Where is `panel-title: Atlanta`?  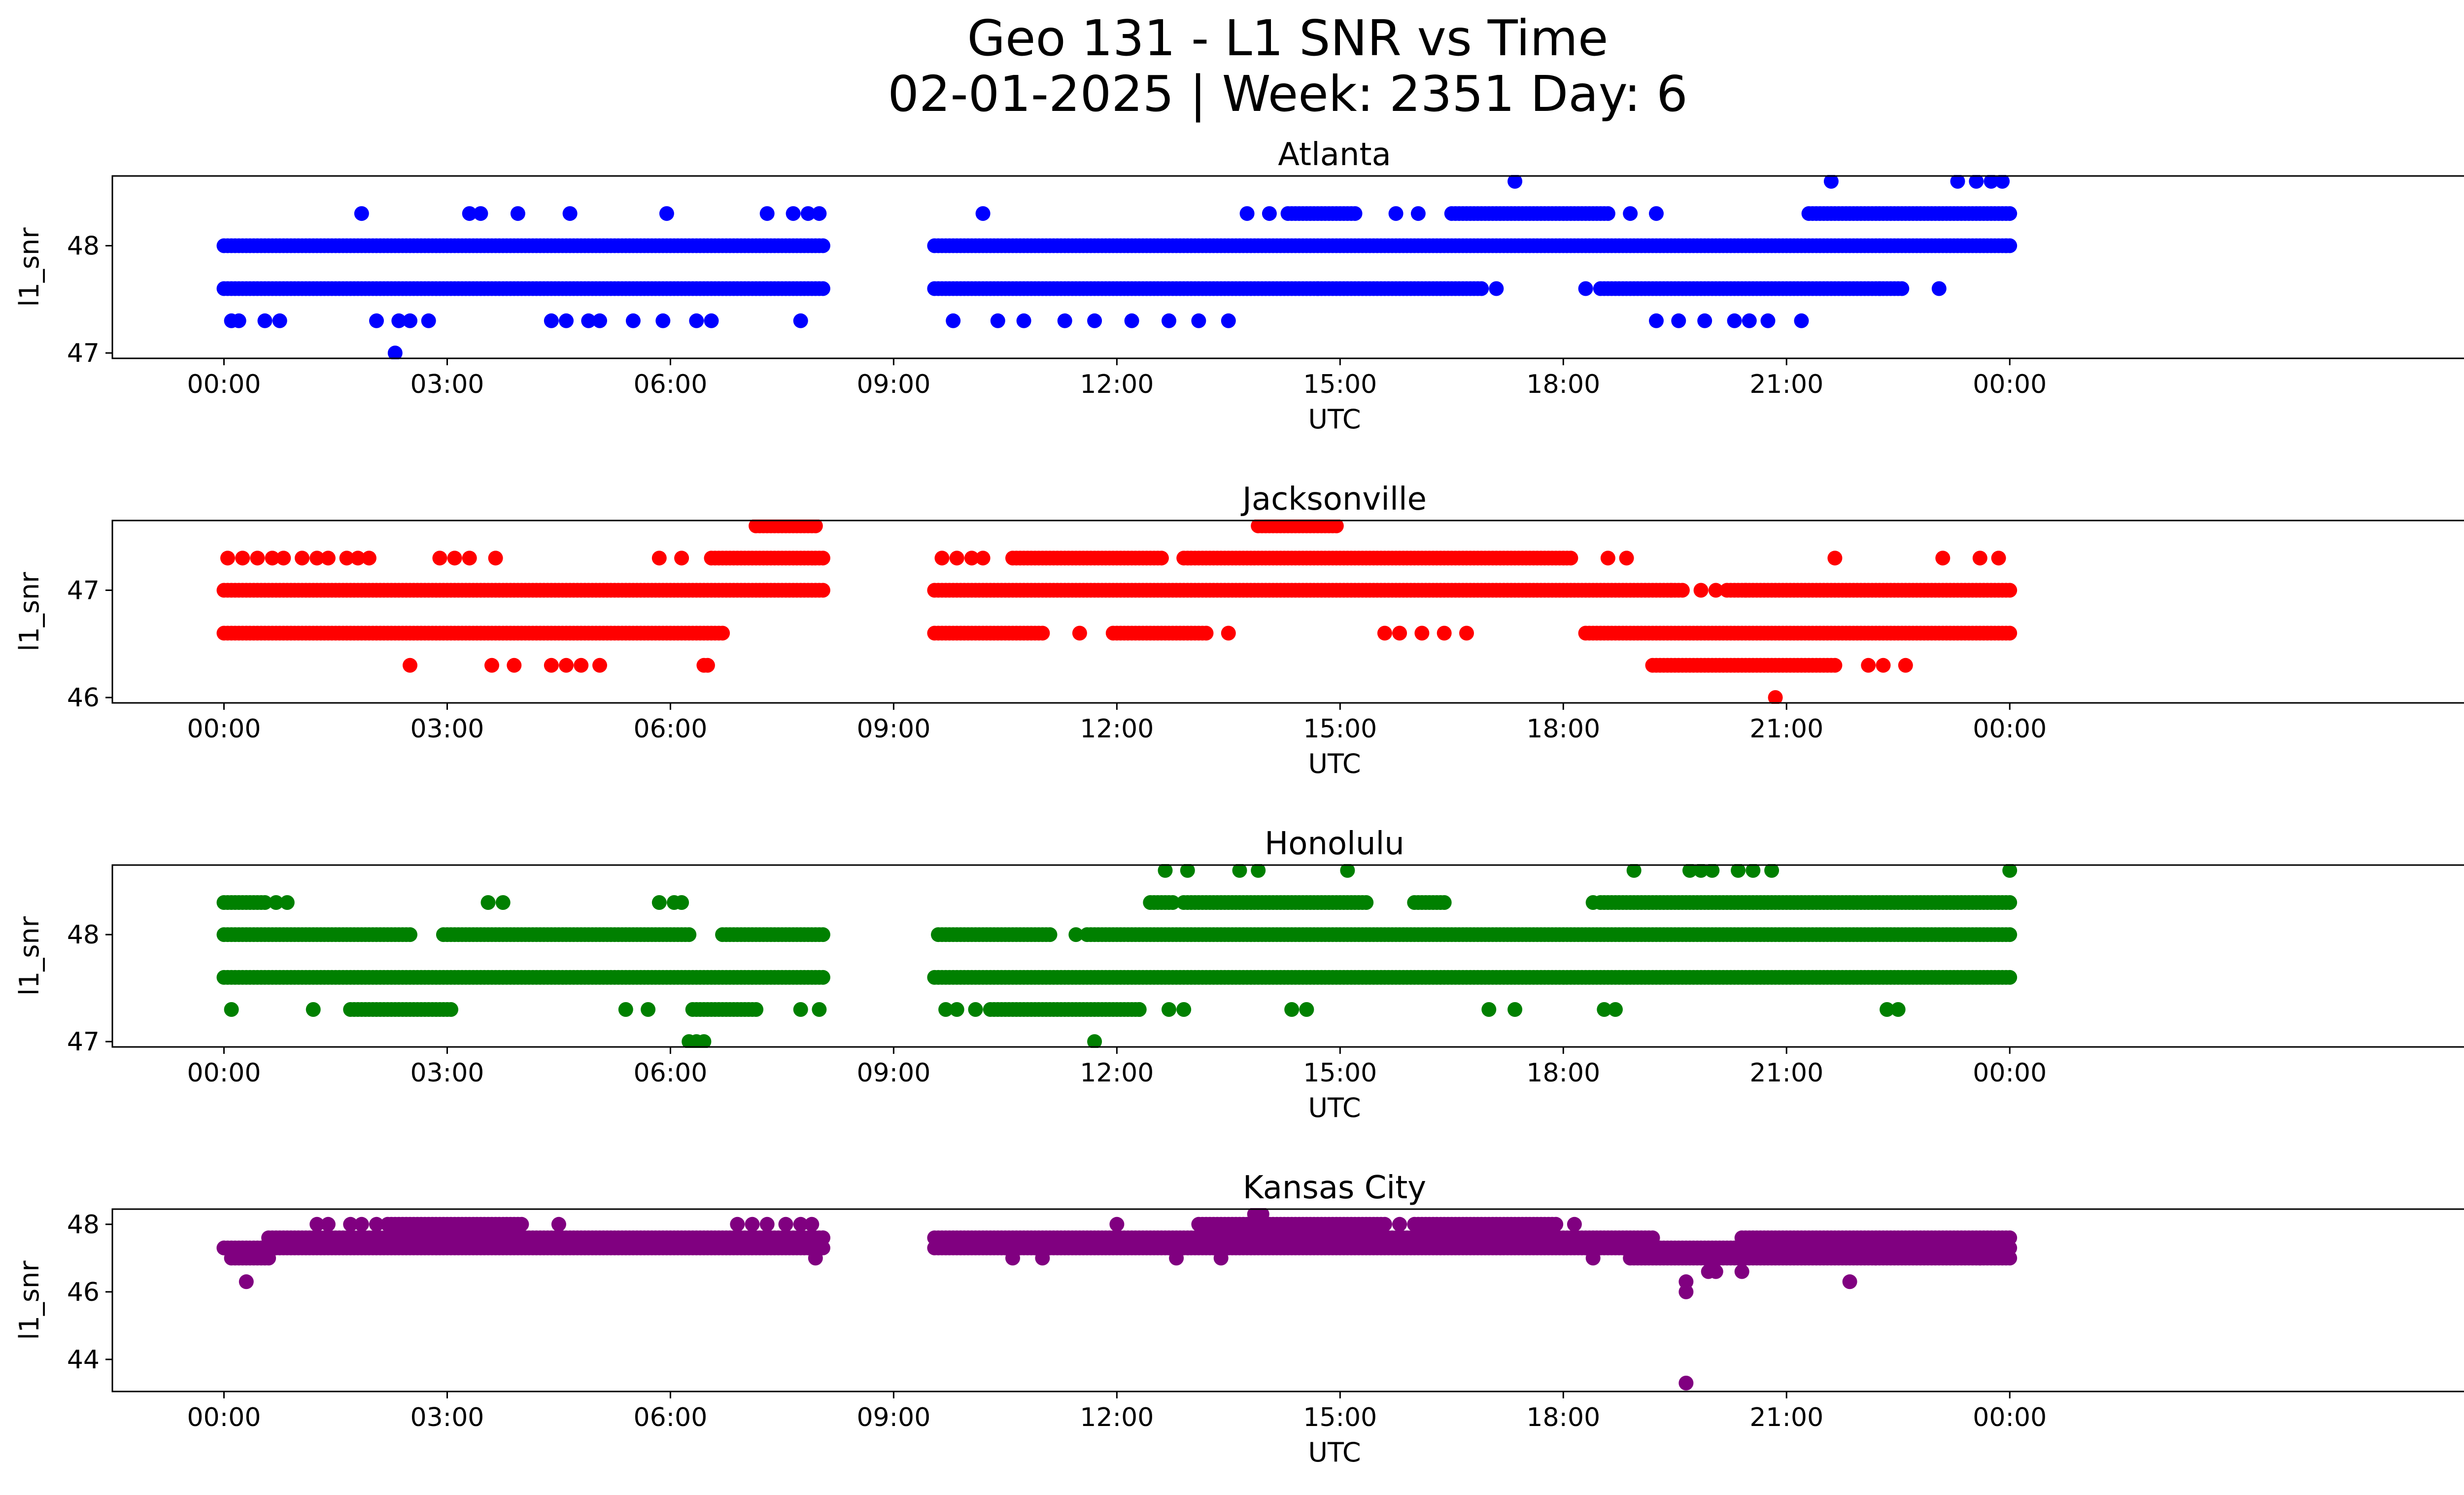 panel-title: Atlanta is located at coordinates (1334, 155).